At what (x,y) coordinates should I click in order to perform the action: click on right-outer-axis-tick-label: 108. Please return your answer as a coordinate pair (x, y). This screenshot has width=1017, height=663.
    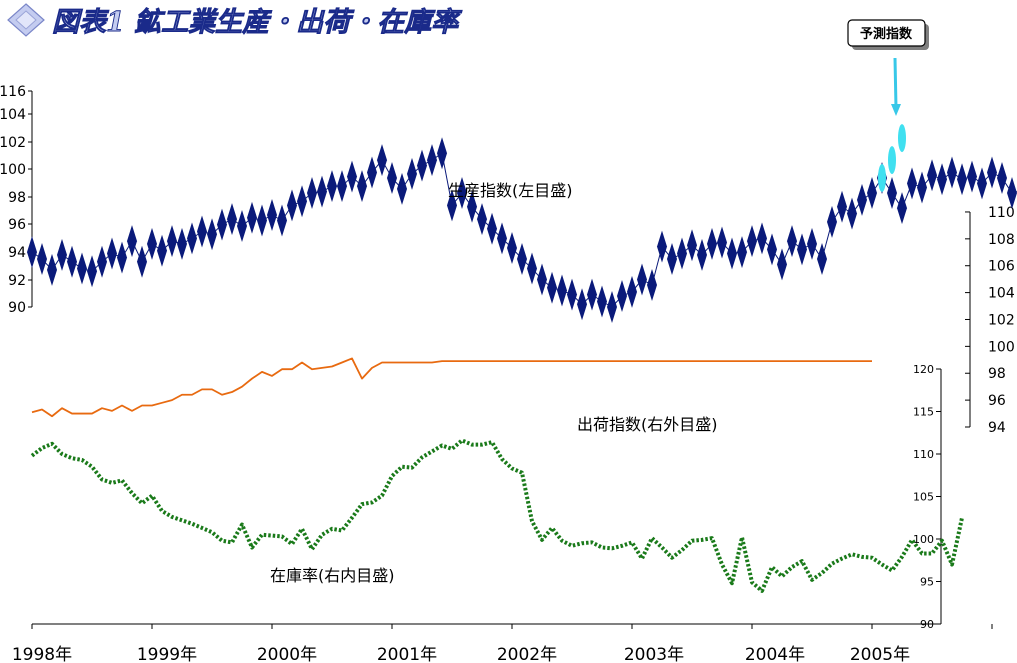
    Looking at the image, I should click on (1001, 240).